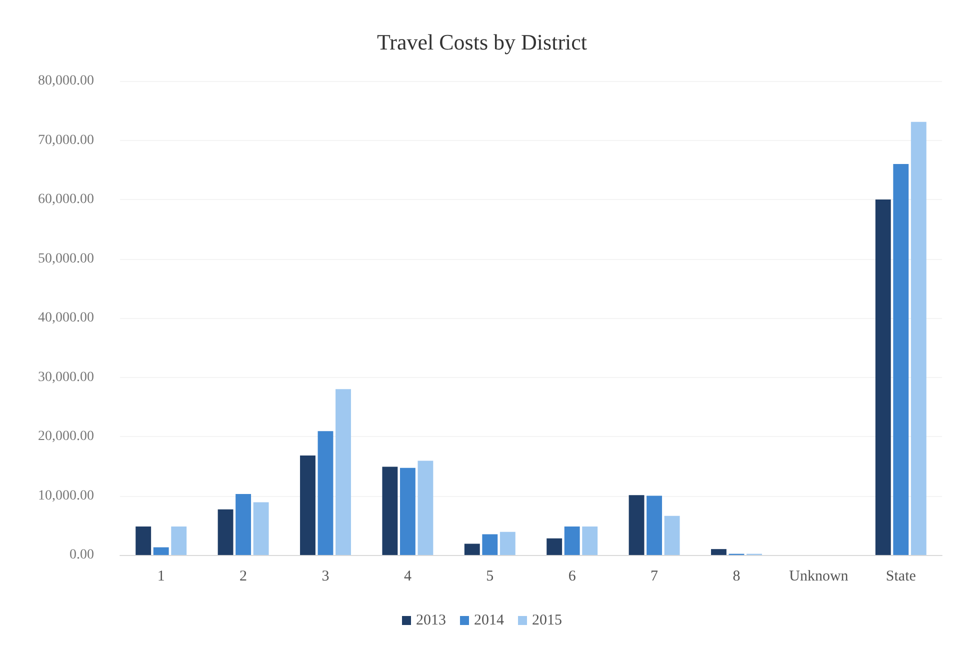  Describe the element at coordinates (66, 81) in the screenshot. I see `y-tick-label: 80,000.00` at that location.